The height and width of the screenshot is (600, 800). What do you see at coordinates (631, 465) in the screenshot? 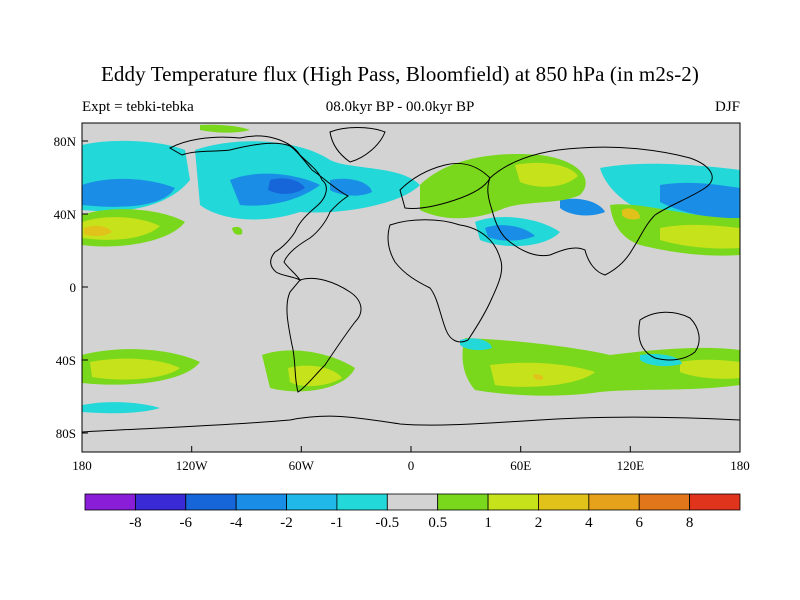
I see `lon-tick-label: 120E` at bounding box center [631, 465].